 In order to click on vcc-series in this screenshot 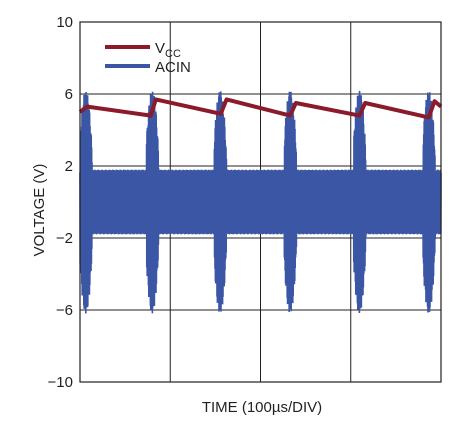, I will do `click(260, 108)`.